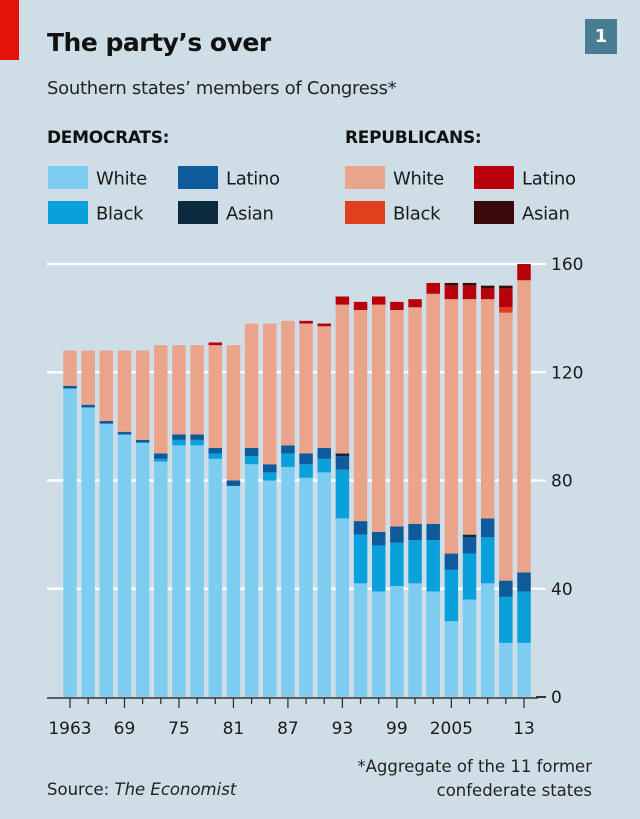  Describe the element at coordinates (69, 729) in the screenshot. I see `x-tick-label: 1963` at that location.